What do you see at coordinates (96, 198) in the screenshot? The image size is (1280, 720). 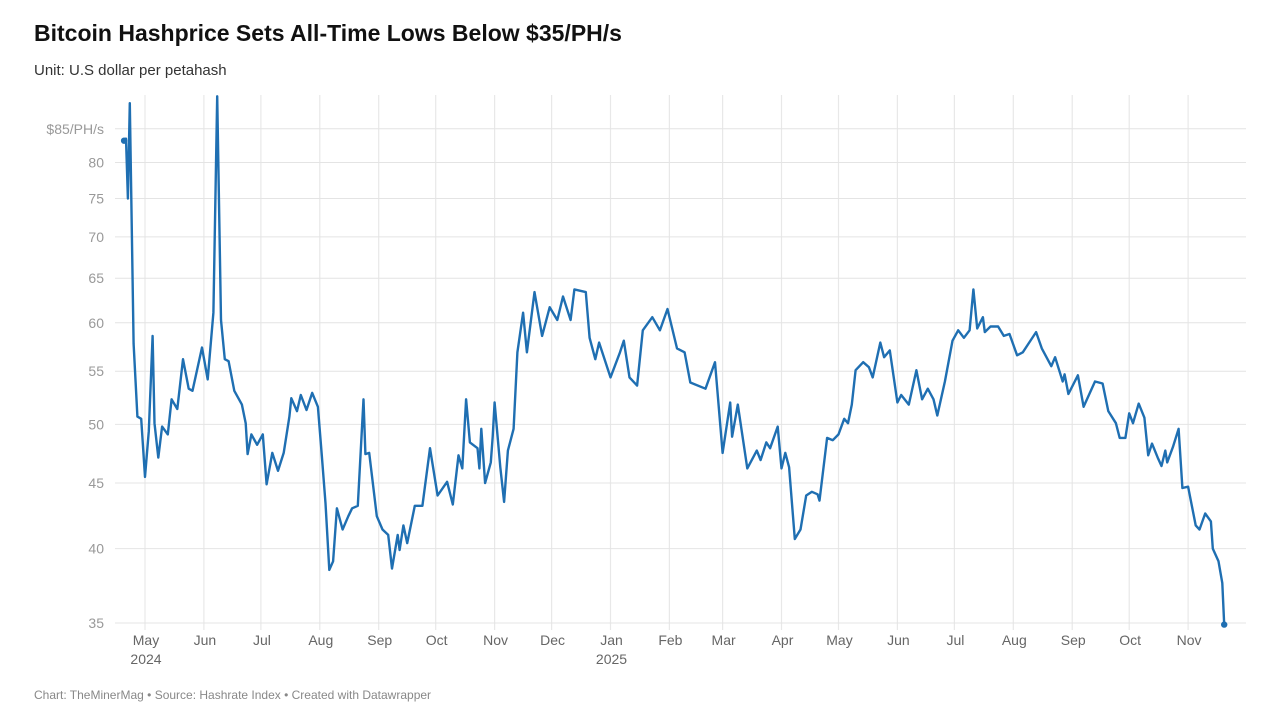 I see `y-tick-label: 75` at bounding box center [96, 198].